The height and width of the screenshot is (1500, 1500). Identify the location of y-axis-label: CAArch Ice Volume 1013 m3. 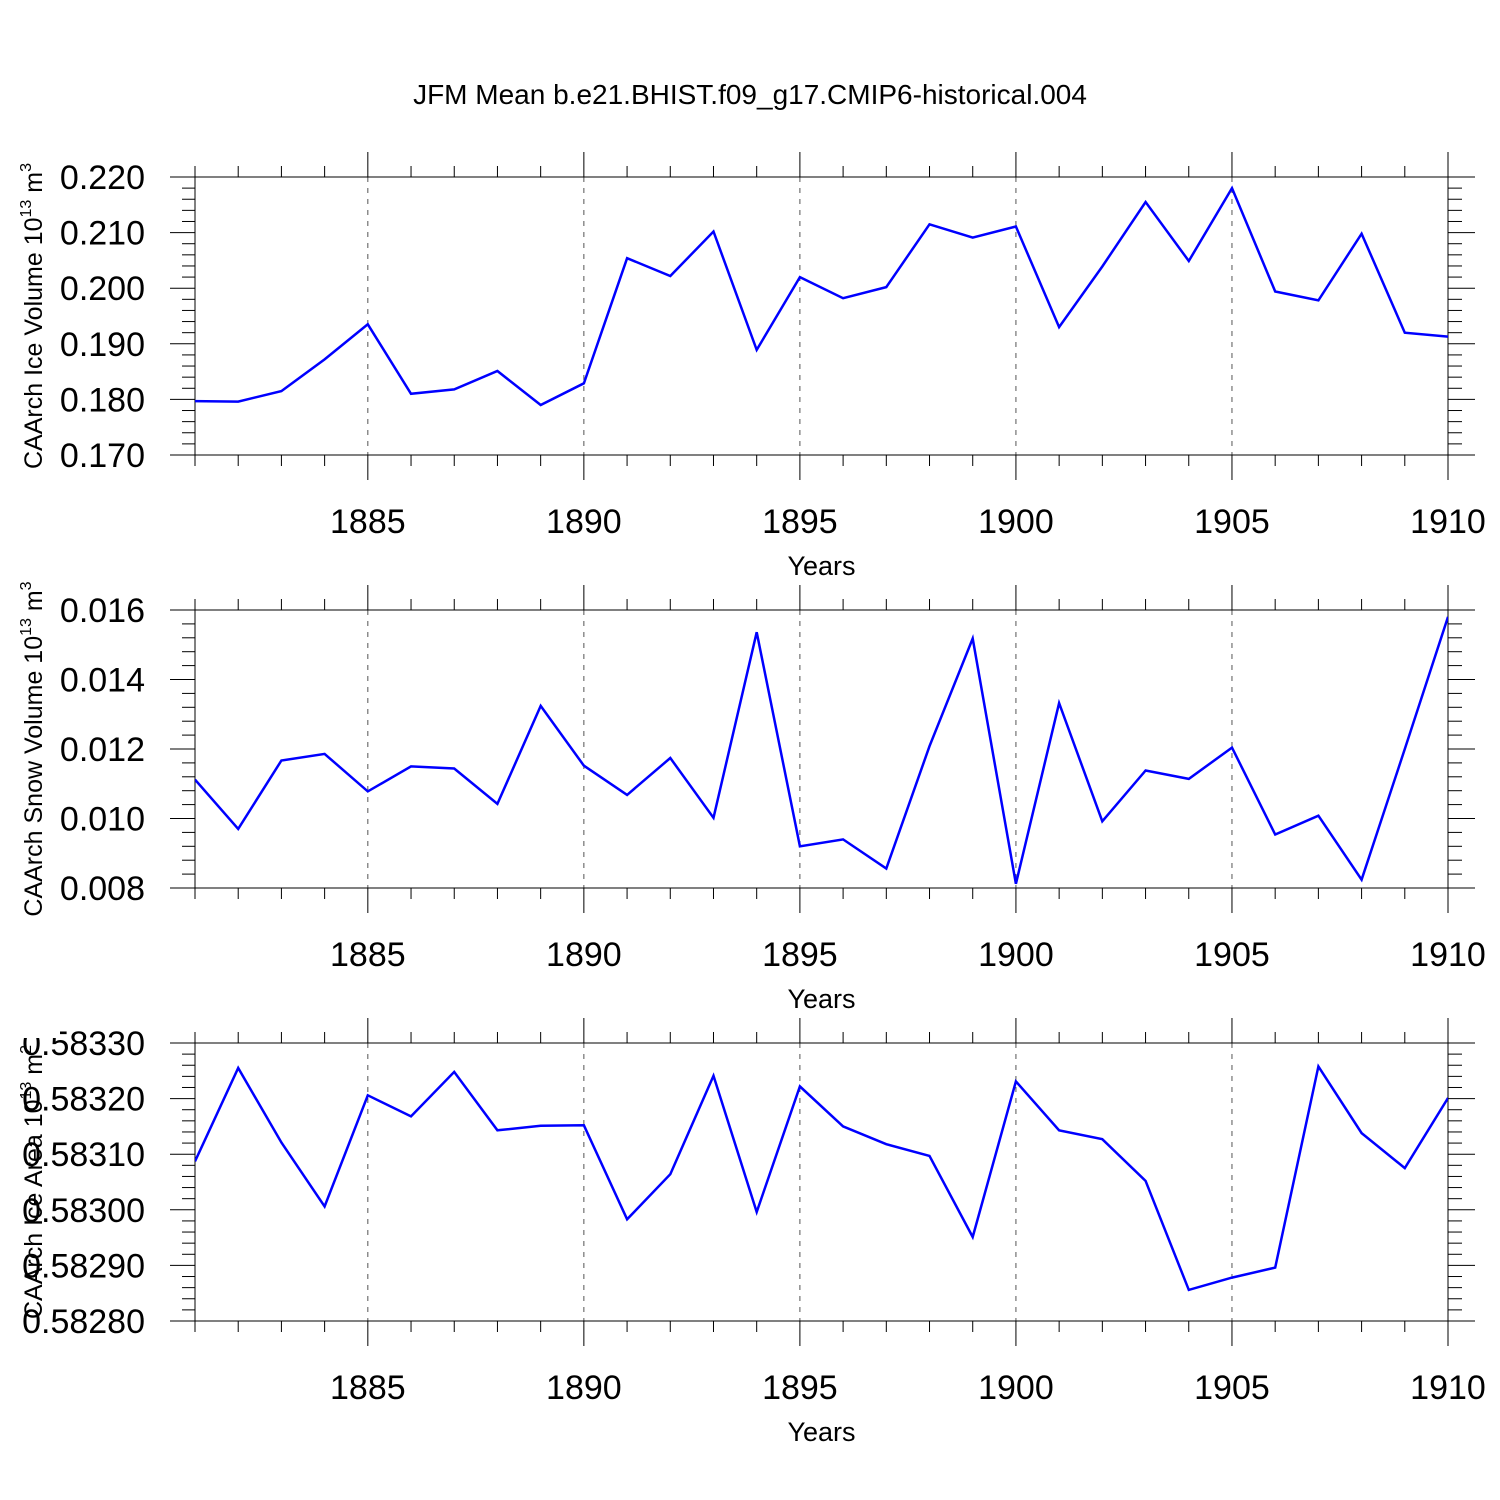
(33, 316).